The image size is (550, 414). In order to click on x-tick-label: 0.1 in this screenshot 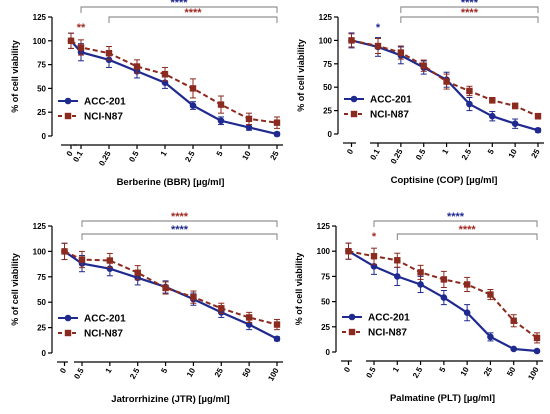, I will do `click(375, 154)`.